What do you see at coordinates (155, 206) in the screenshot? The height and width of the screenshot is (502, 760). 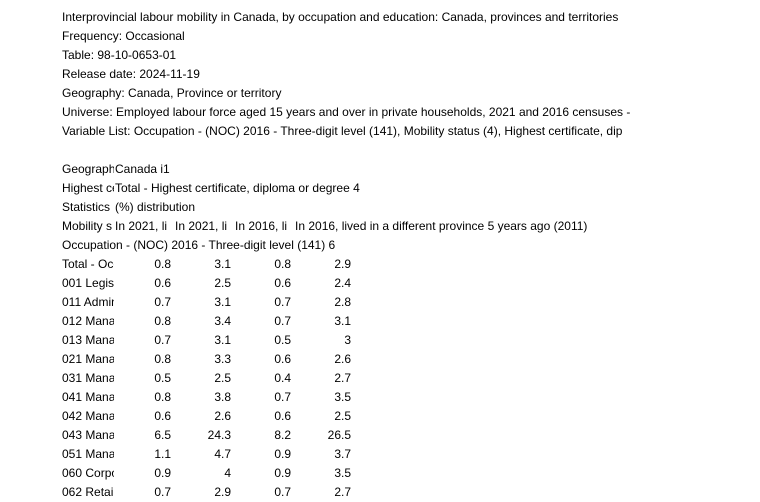 I see `statistics-value-cell: (%) distribution` at bounding box center [155, 206].